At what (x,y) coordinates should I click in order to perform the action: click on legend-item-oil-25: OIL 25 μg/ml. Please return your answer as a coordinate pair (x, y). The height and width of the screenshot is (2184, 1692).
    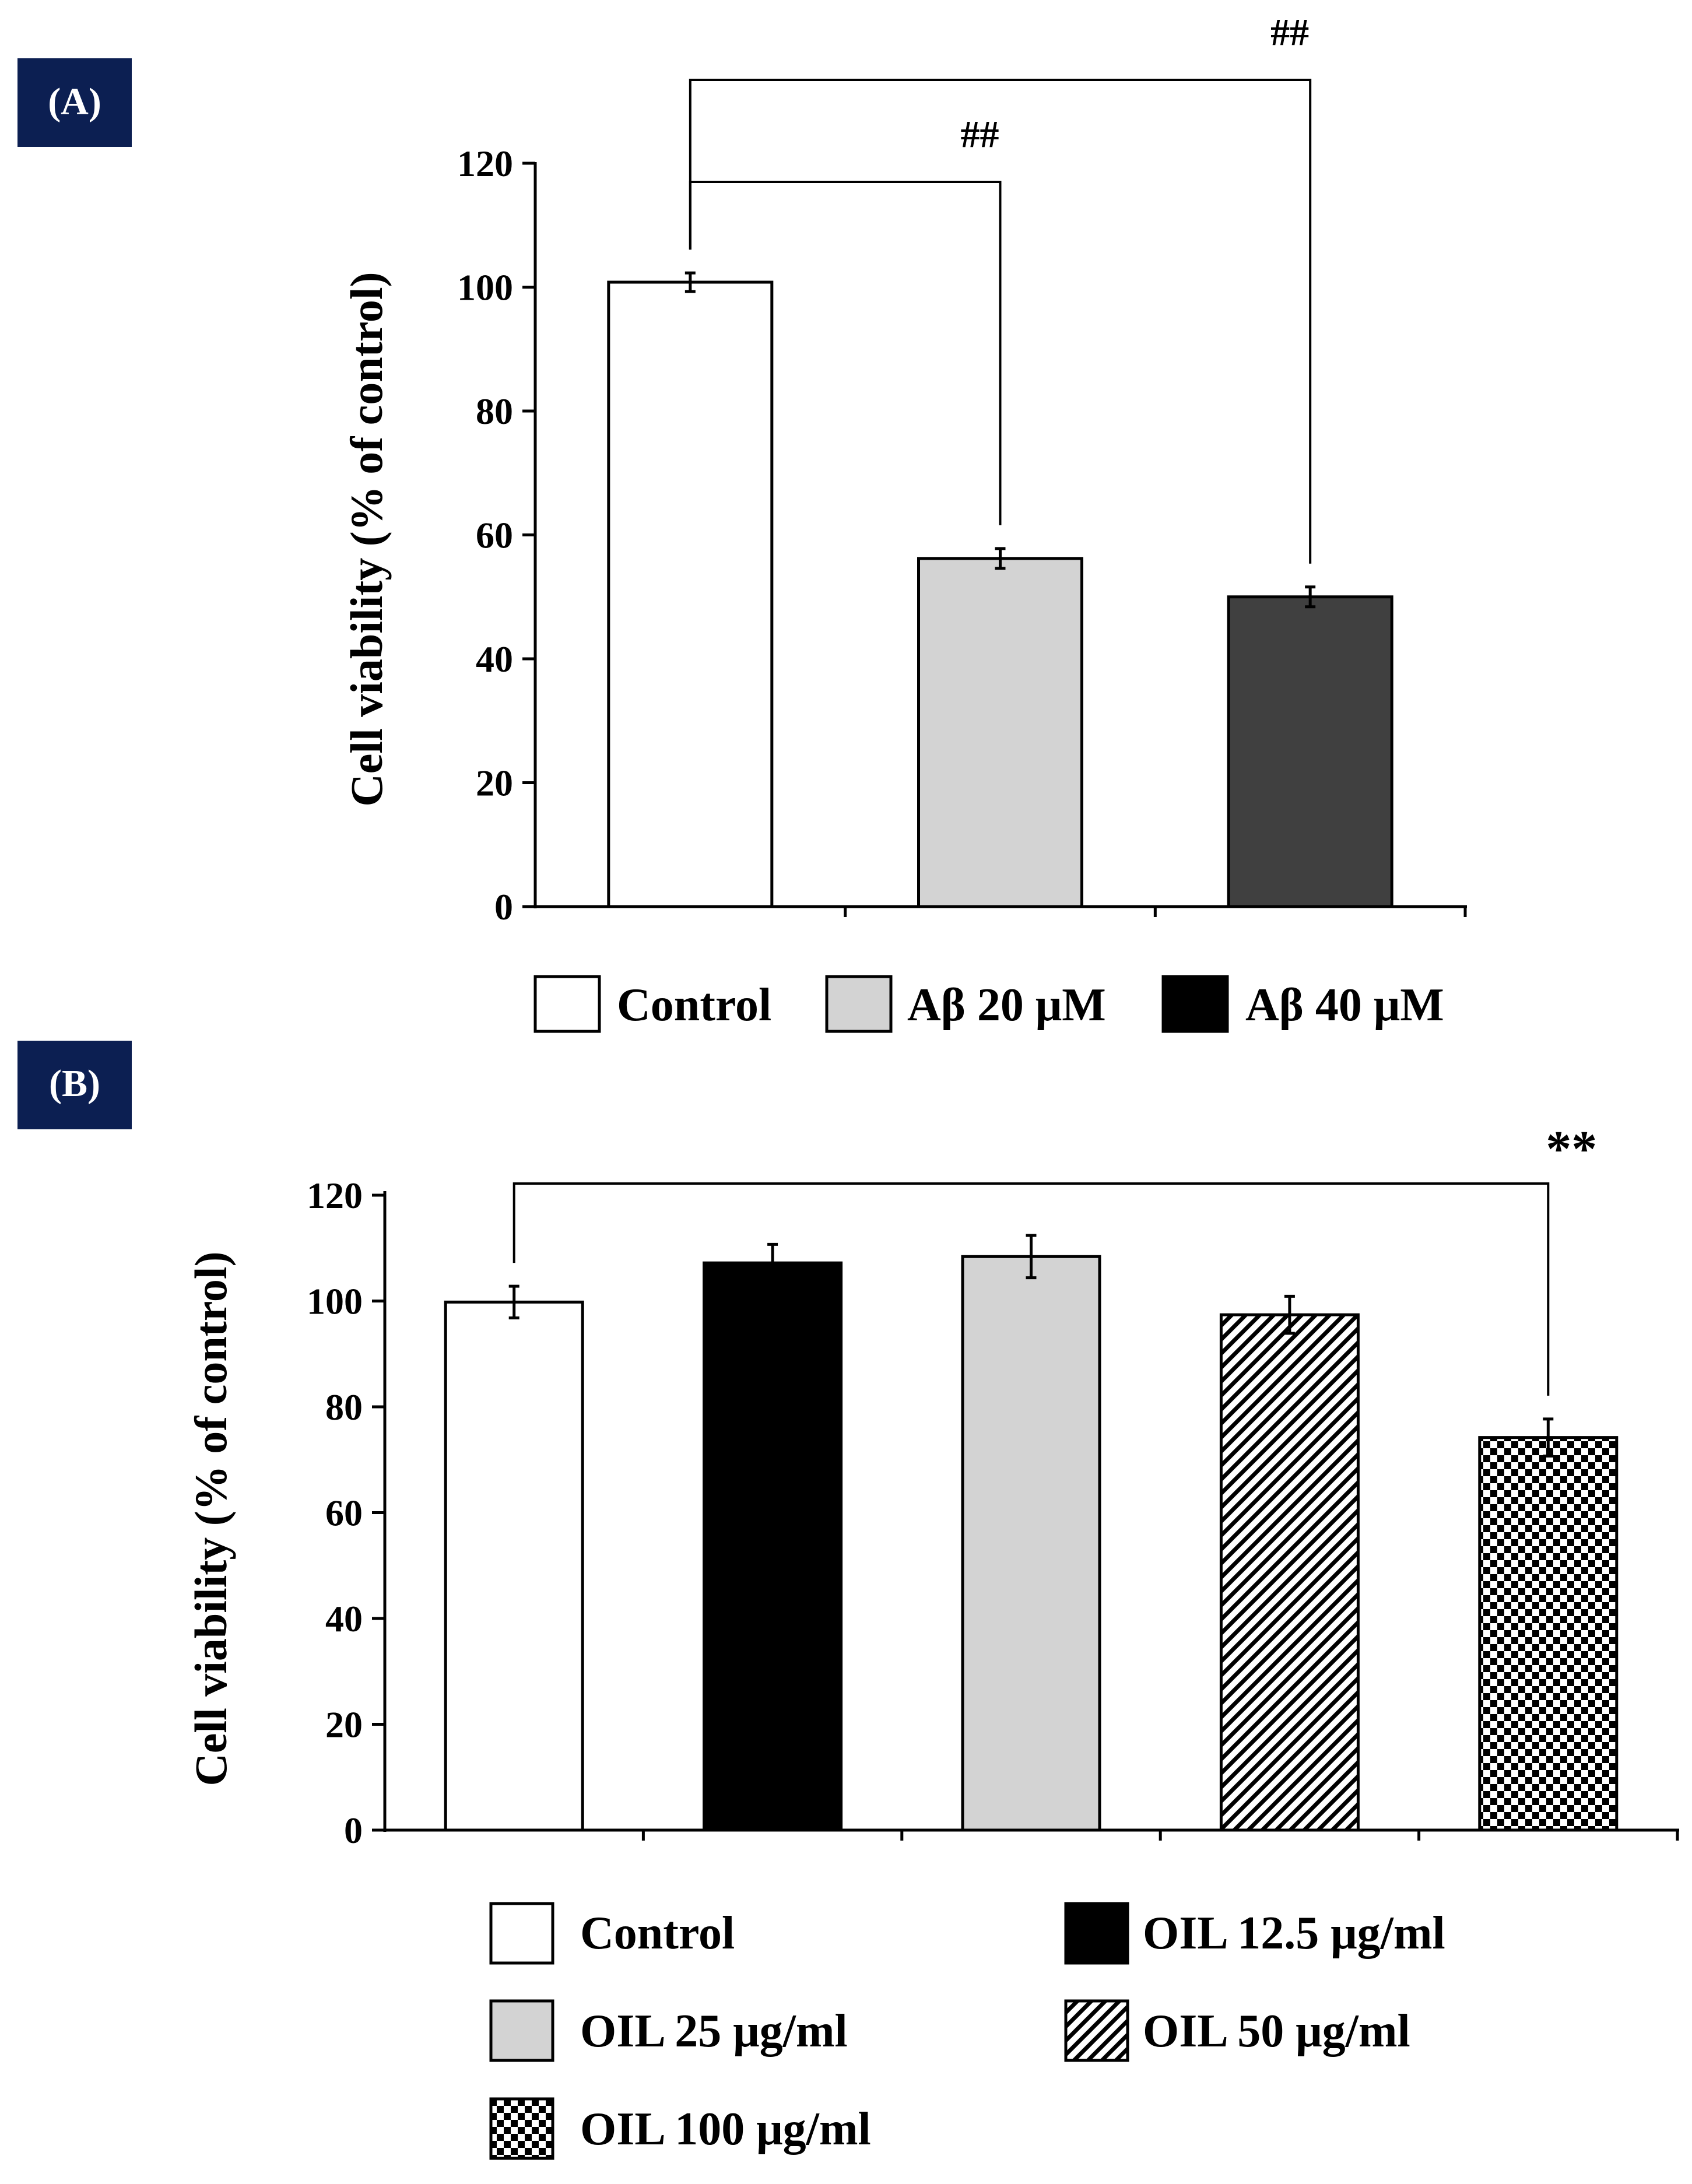
    Looking at the image, I should click on (668, 2030).